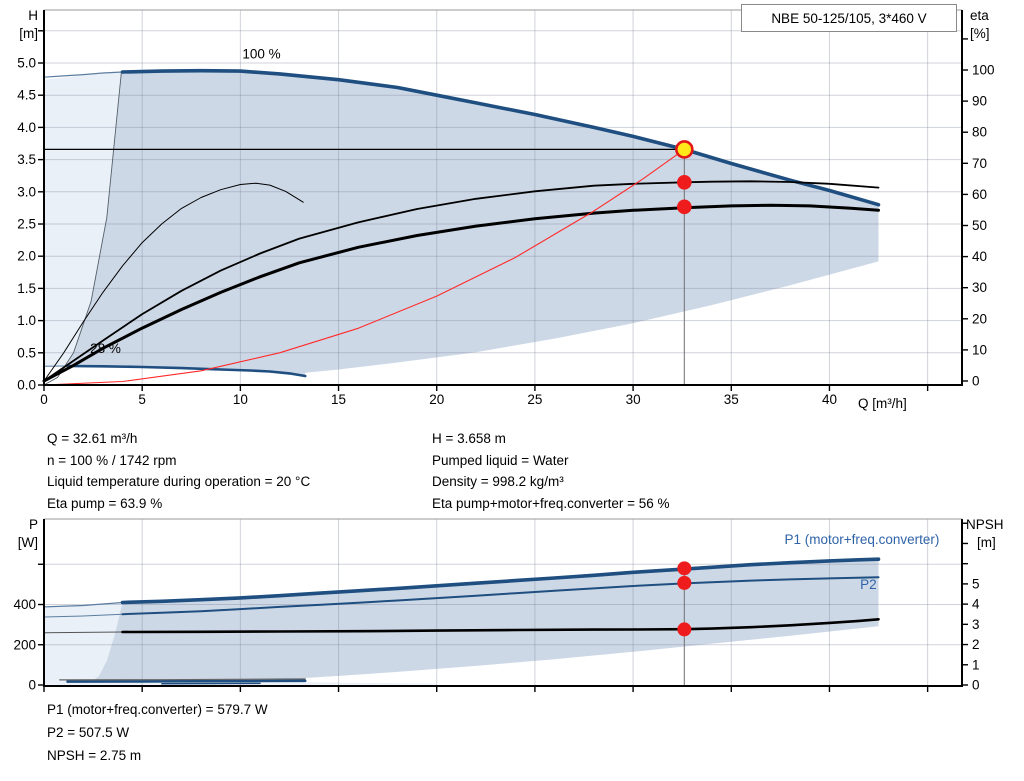 The height and width of the screenshot is (781, 1024). I want to click on info-eta-pump: Eta pump = 63.9 %, so click(105, 504).